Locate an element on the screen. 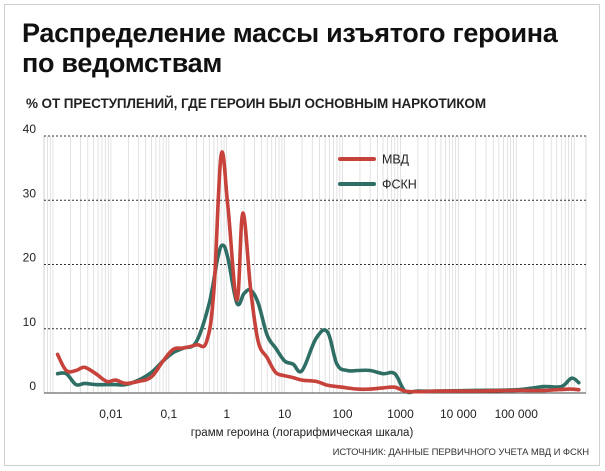 The width and height of the screenshot is (605, 471). legend-label: ФСКН is located at coordinates (399, 185).